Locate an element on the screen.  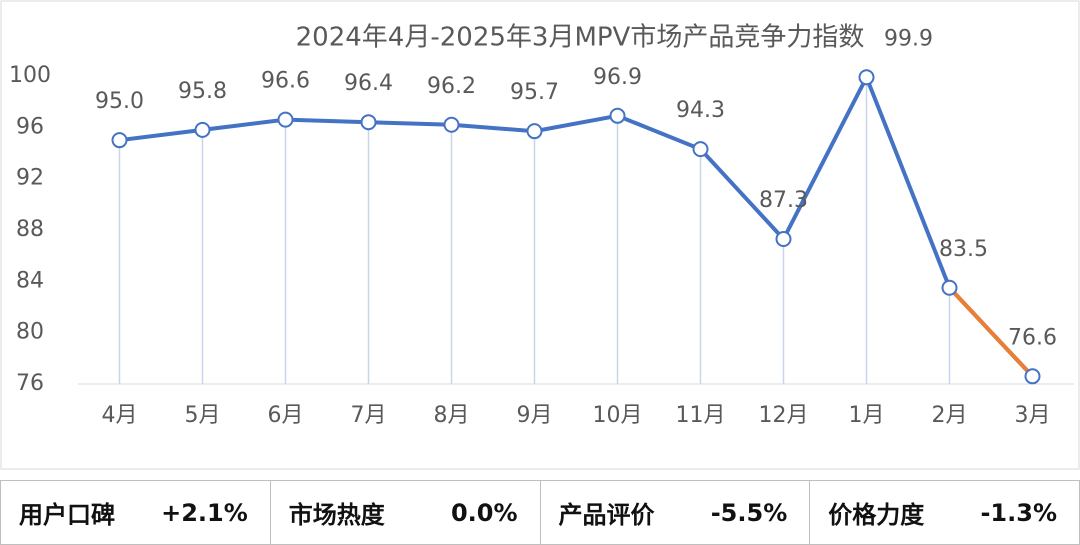
value-label: 95.7 is located at coordinates (534, 92).